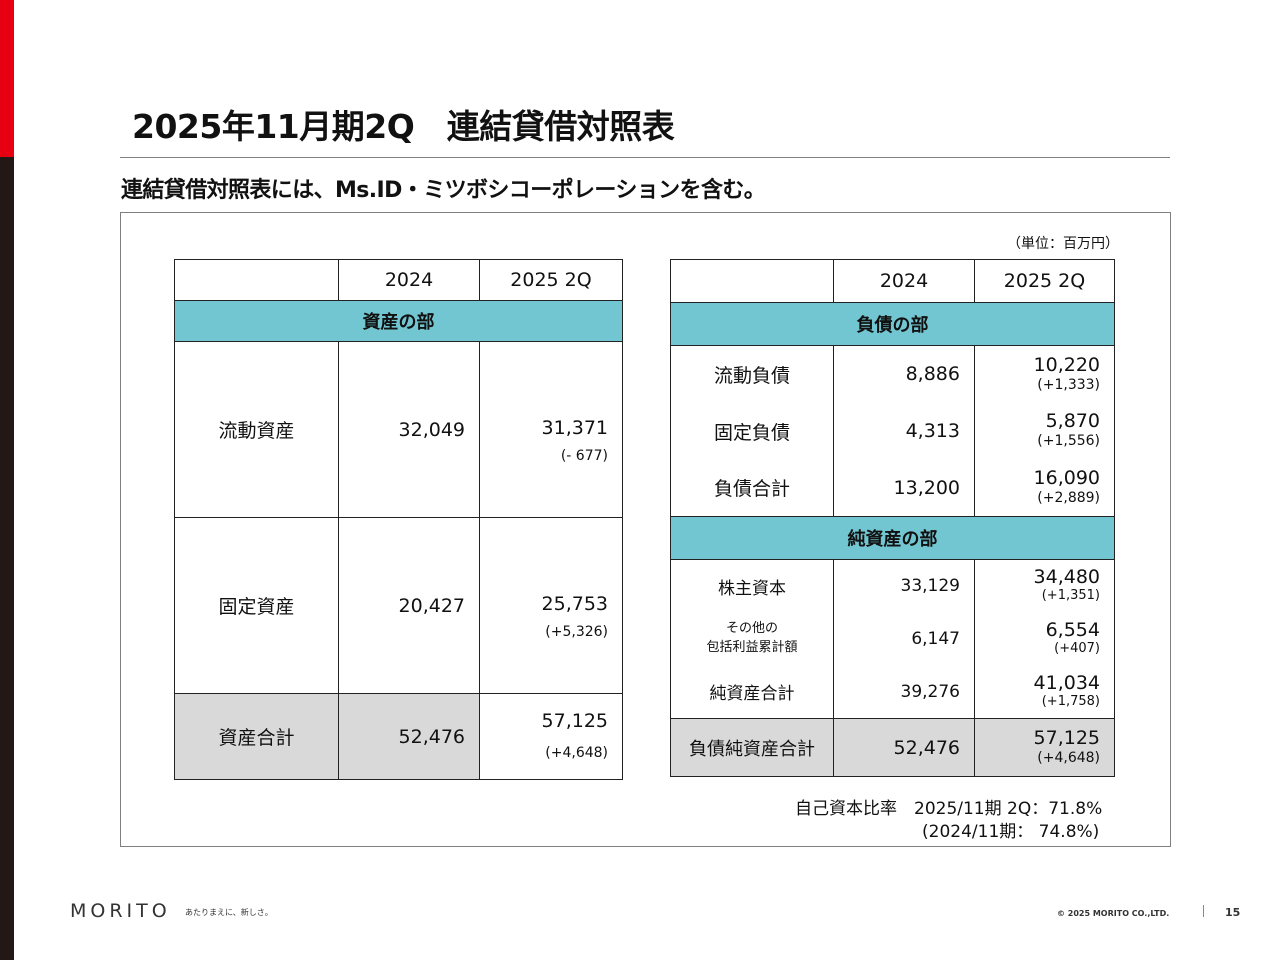 The width and height of the screenshot is (1280, 960). Describe the element at coordinates (645, 157) in the screenshot. I see `title-divider` at that location.